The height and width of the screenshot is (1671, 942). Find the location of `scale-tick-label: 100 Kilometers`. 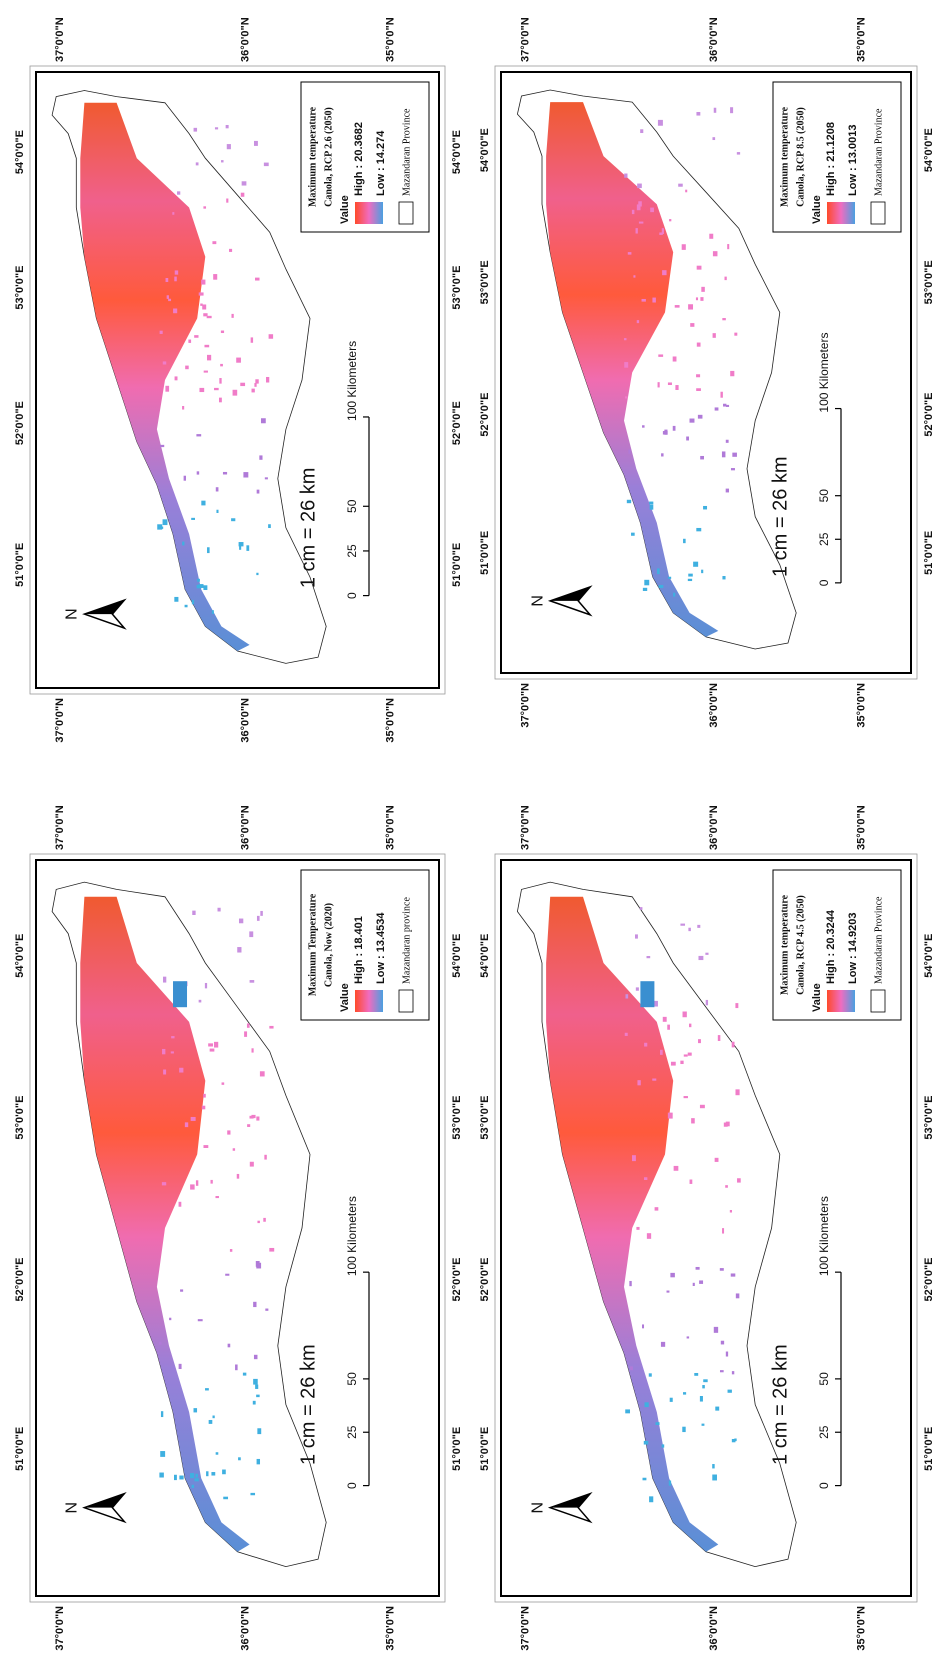

scale-tick-label: 100 Kilometers is located at coordinates (824, 373).